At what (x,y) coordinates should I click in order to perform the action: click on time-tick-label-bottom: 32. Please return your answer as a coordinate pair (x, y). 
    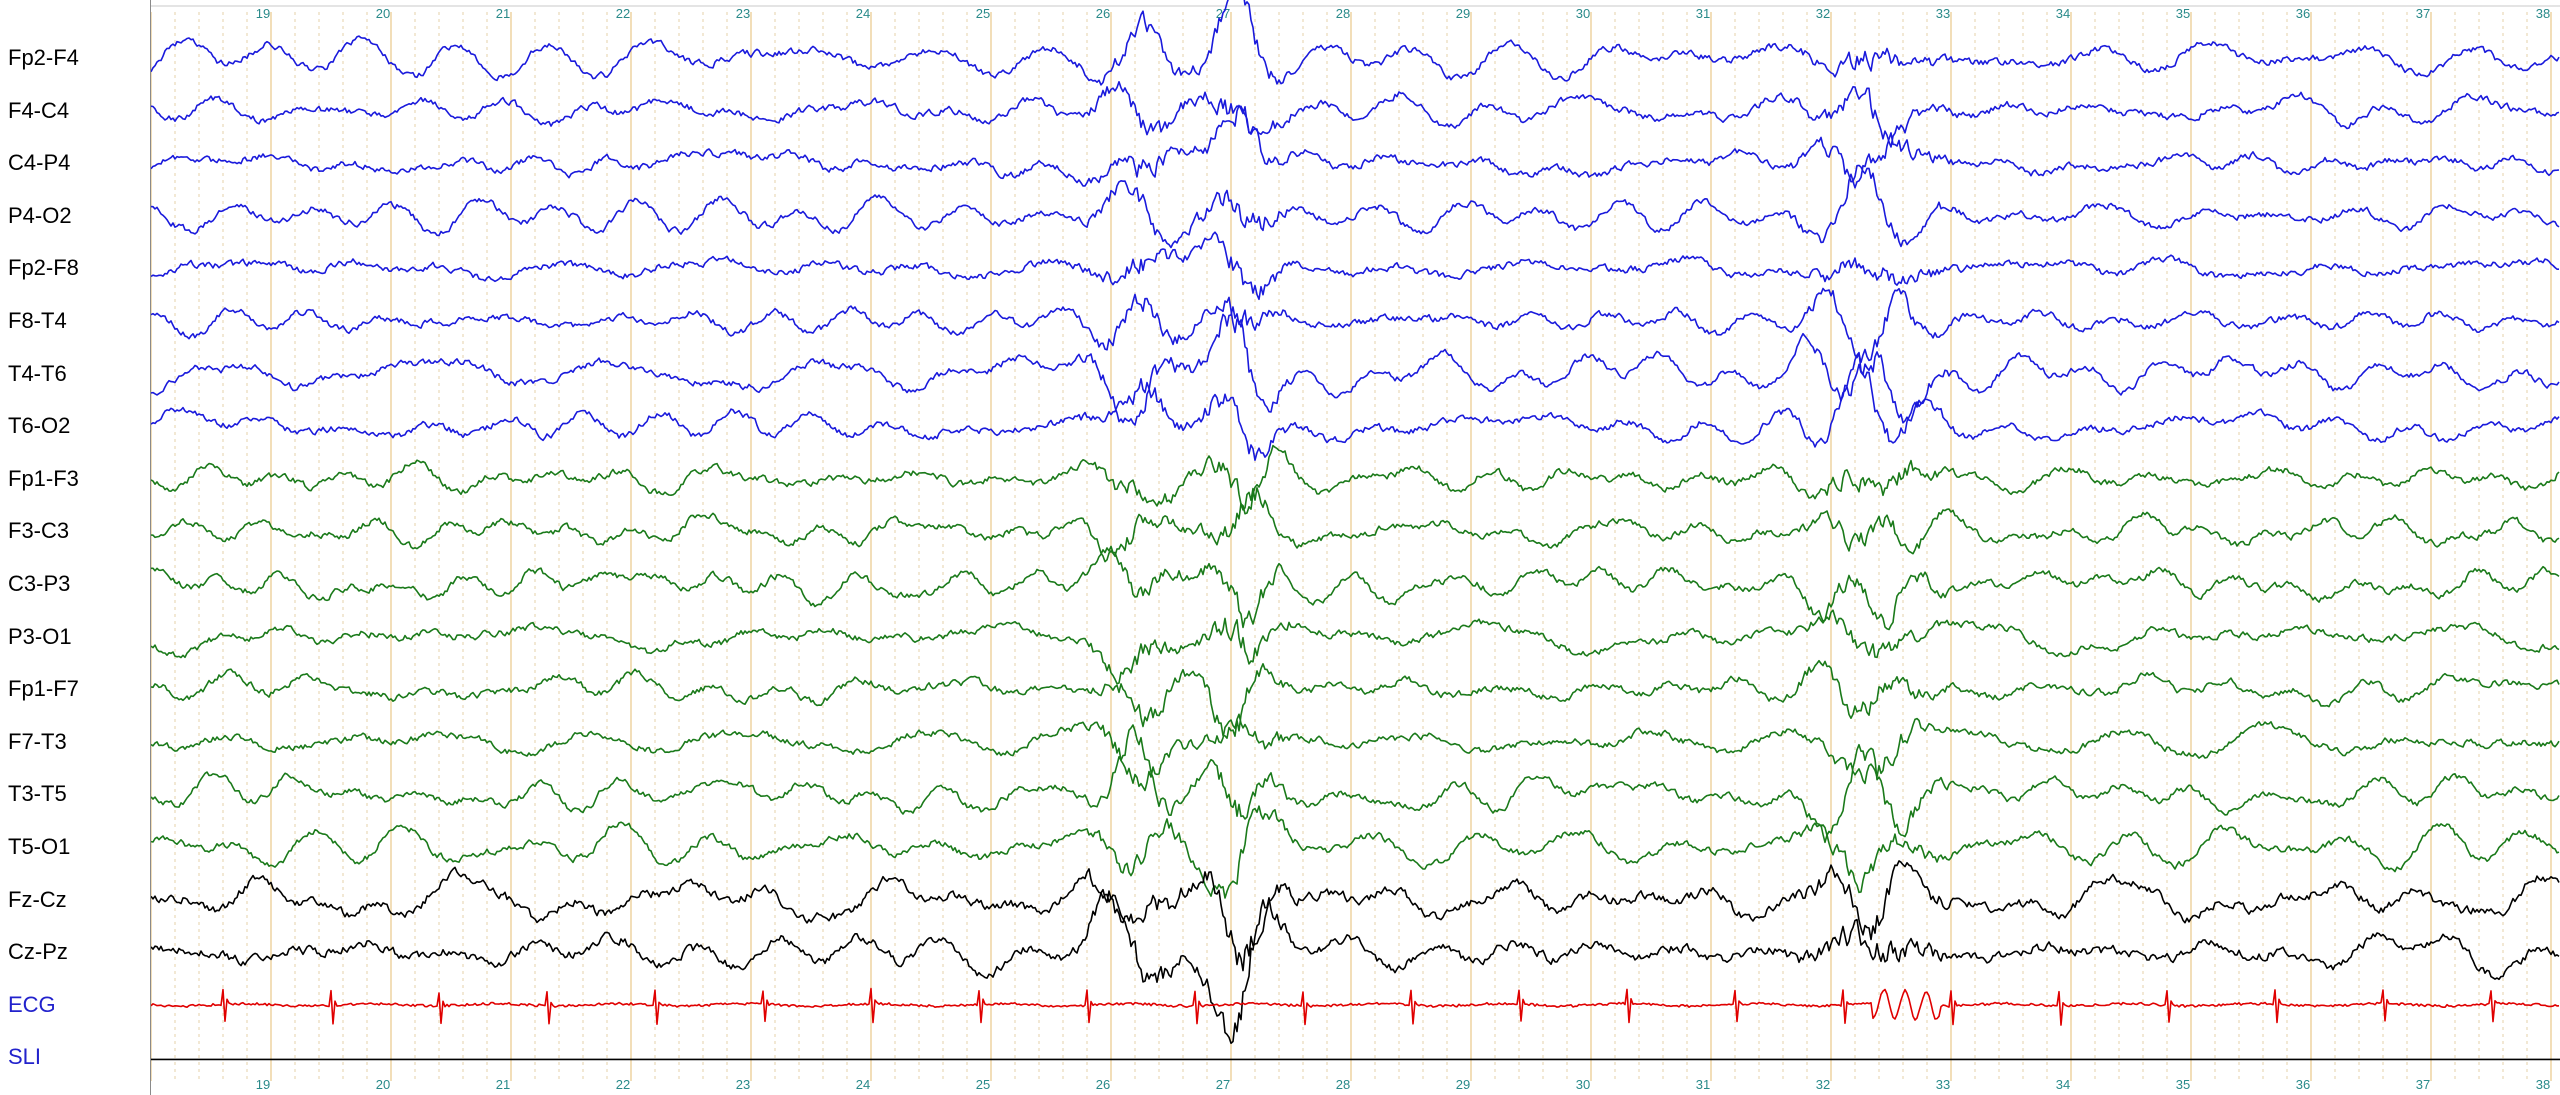
    Looking at the image, I should click on (1823, 1084).